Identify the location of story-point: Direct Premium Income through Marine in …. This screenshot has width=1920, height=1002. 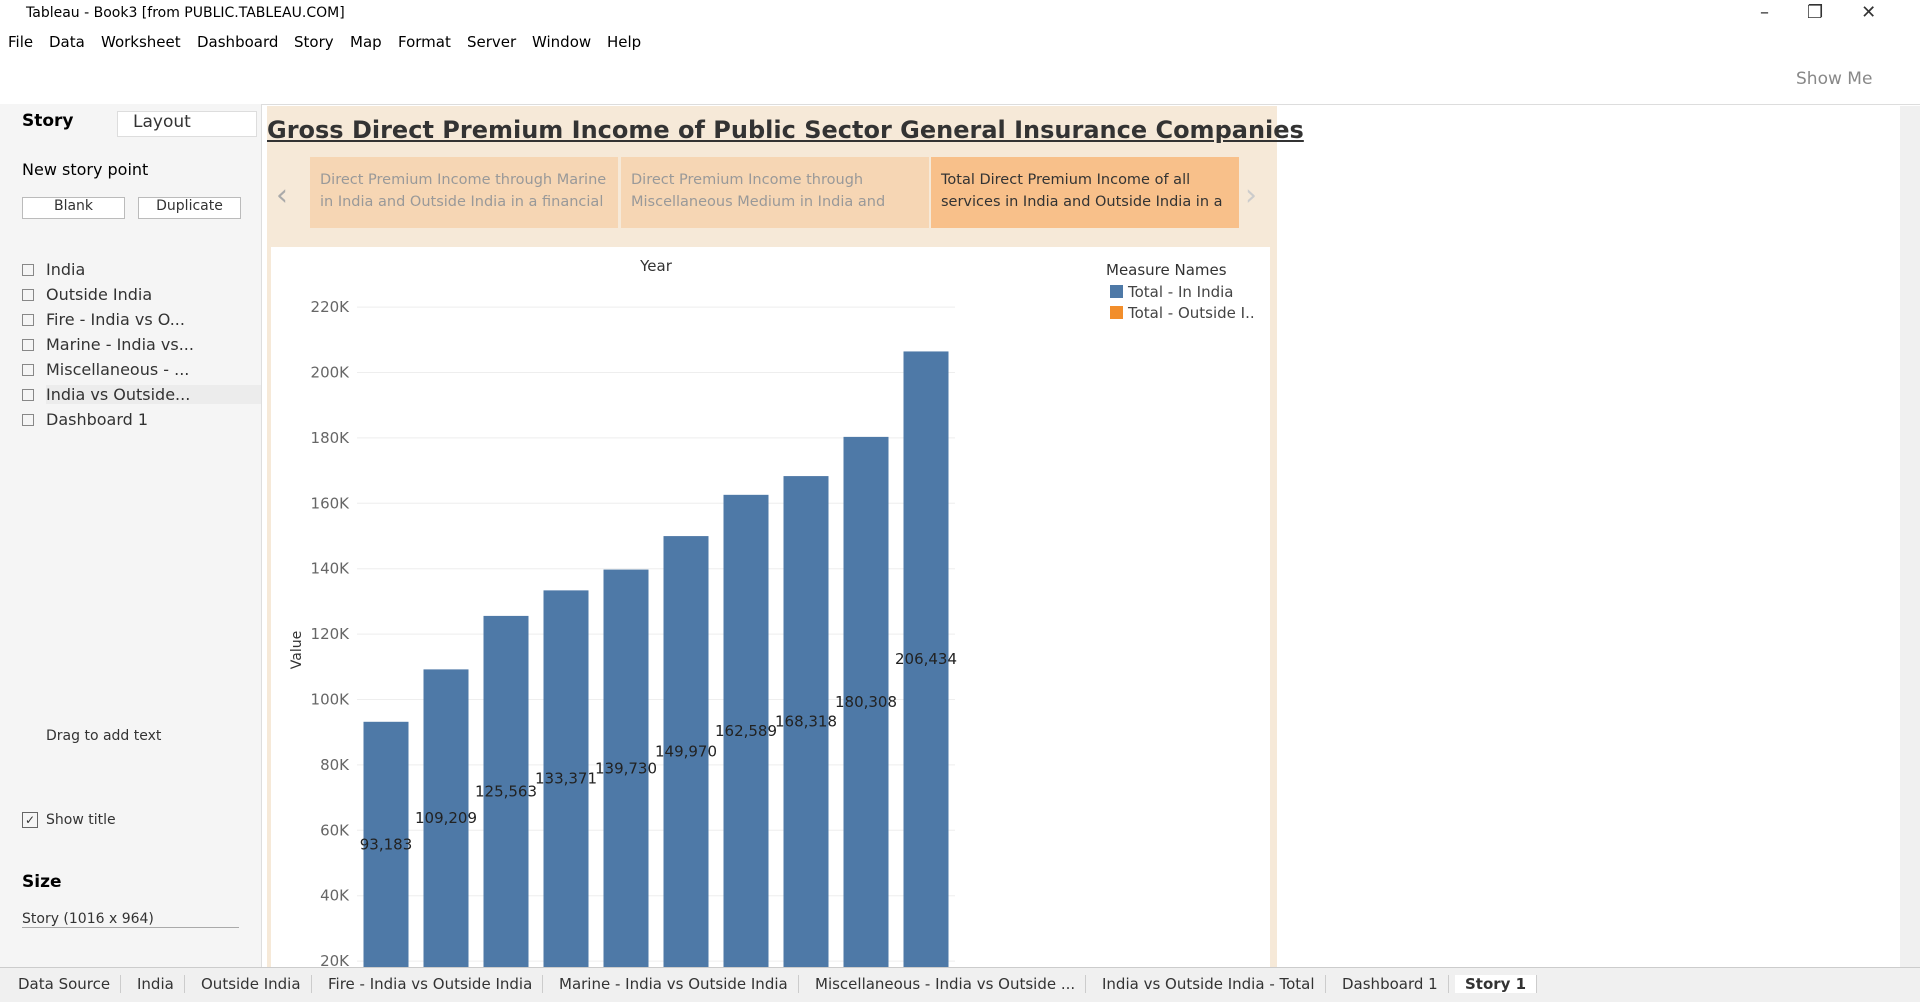
(464, 192).